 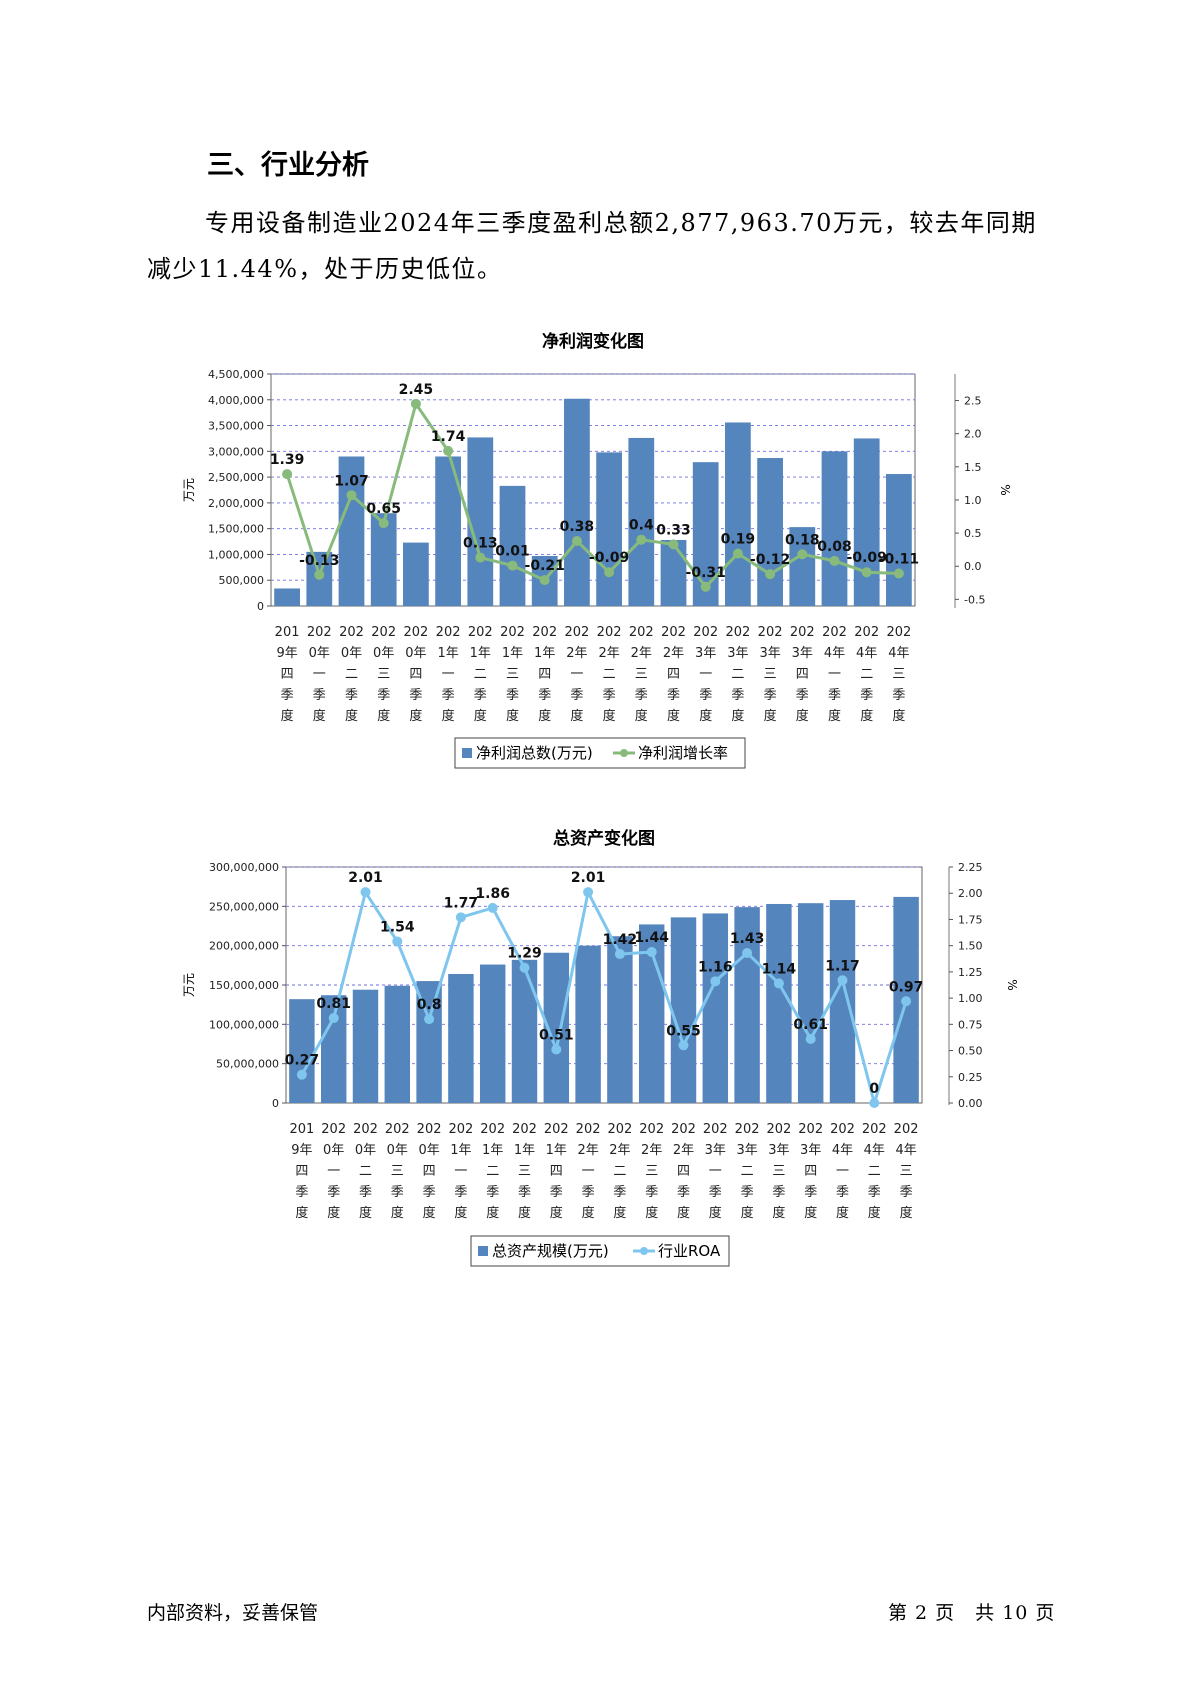 What do you see at coordinates (973, 401) in the screenshot?
I see `y2-tick-label: 2.5` at bounding box center [973, 401].